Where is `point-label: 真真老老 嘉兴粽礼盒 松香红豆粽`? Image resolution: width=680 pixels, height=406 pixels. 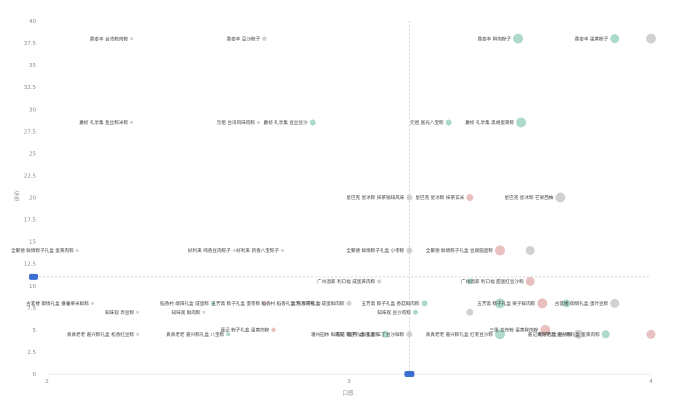 point-label: 真真老老 嘉兴粽礼盒 松香红豆粽 is located at coordinates (101, 334).